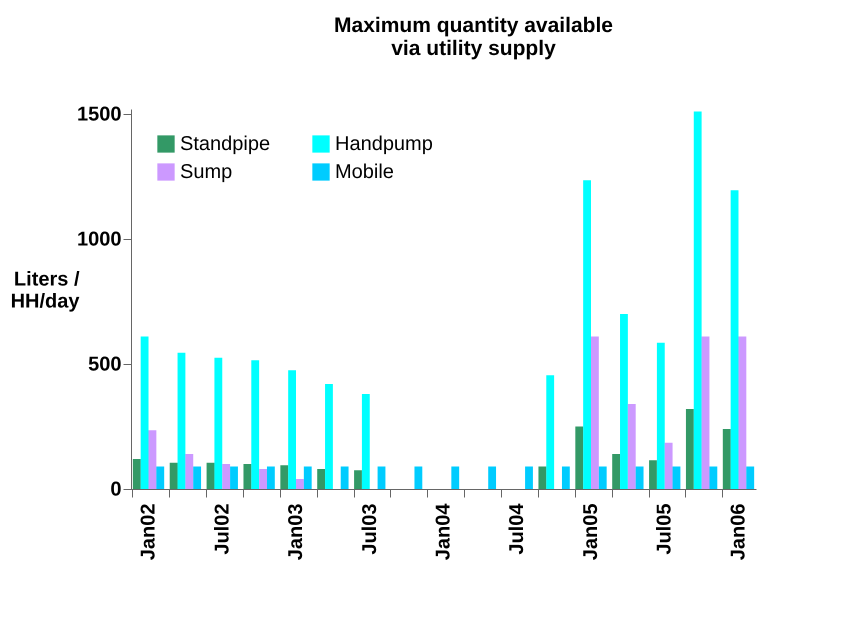 The width and height of the screenshot is (860, 644). I want to click on x-tick-label: Jan02, so click(149, 532).